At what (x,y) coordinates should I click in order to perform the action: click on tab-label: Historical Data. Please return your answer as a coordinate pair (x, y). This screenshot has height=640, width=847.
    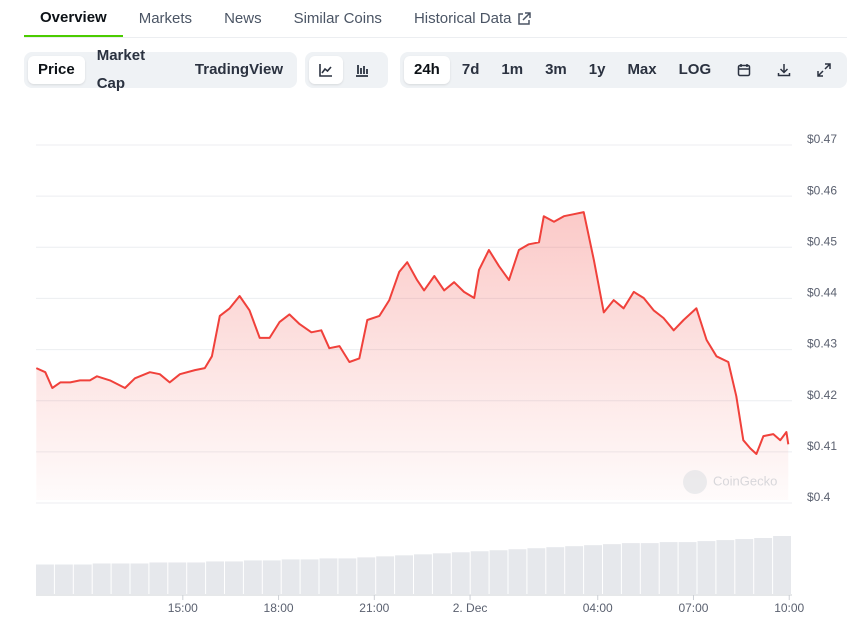
    Looking at the image, I should click on (462, 18).